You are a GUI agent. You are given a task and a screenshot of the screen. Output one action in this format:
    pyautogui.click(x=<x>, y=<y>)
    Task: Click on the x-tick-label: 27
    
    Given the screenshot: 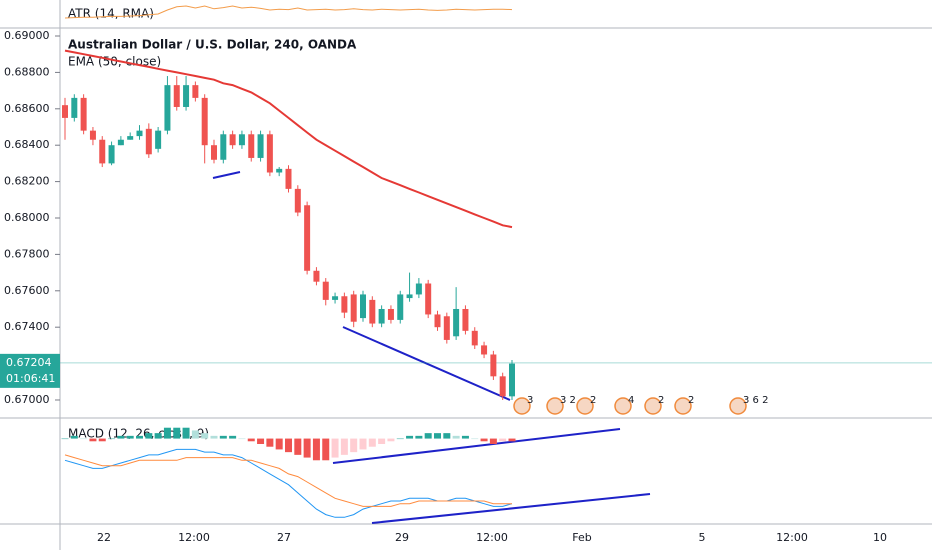 What is the action you would take?
    pyautogui.click(x=284, y=537)
    